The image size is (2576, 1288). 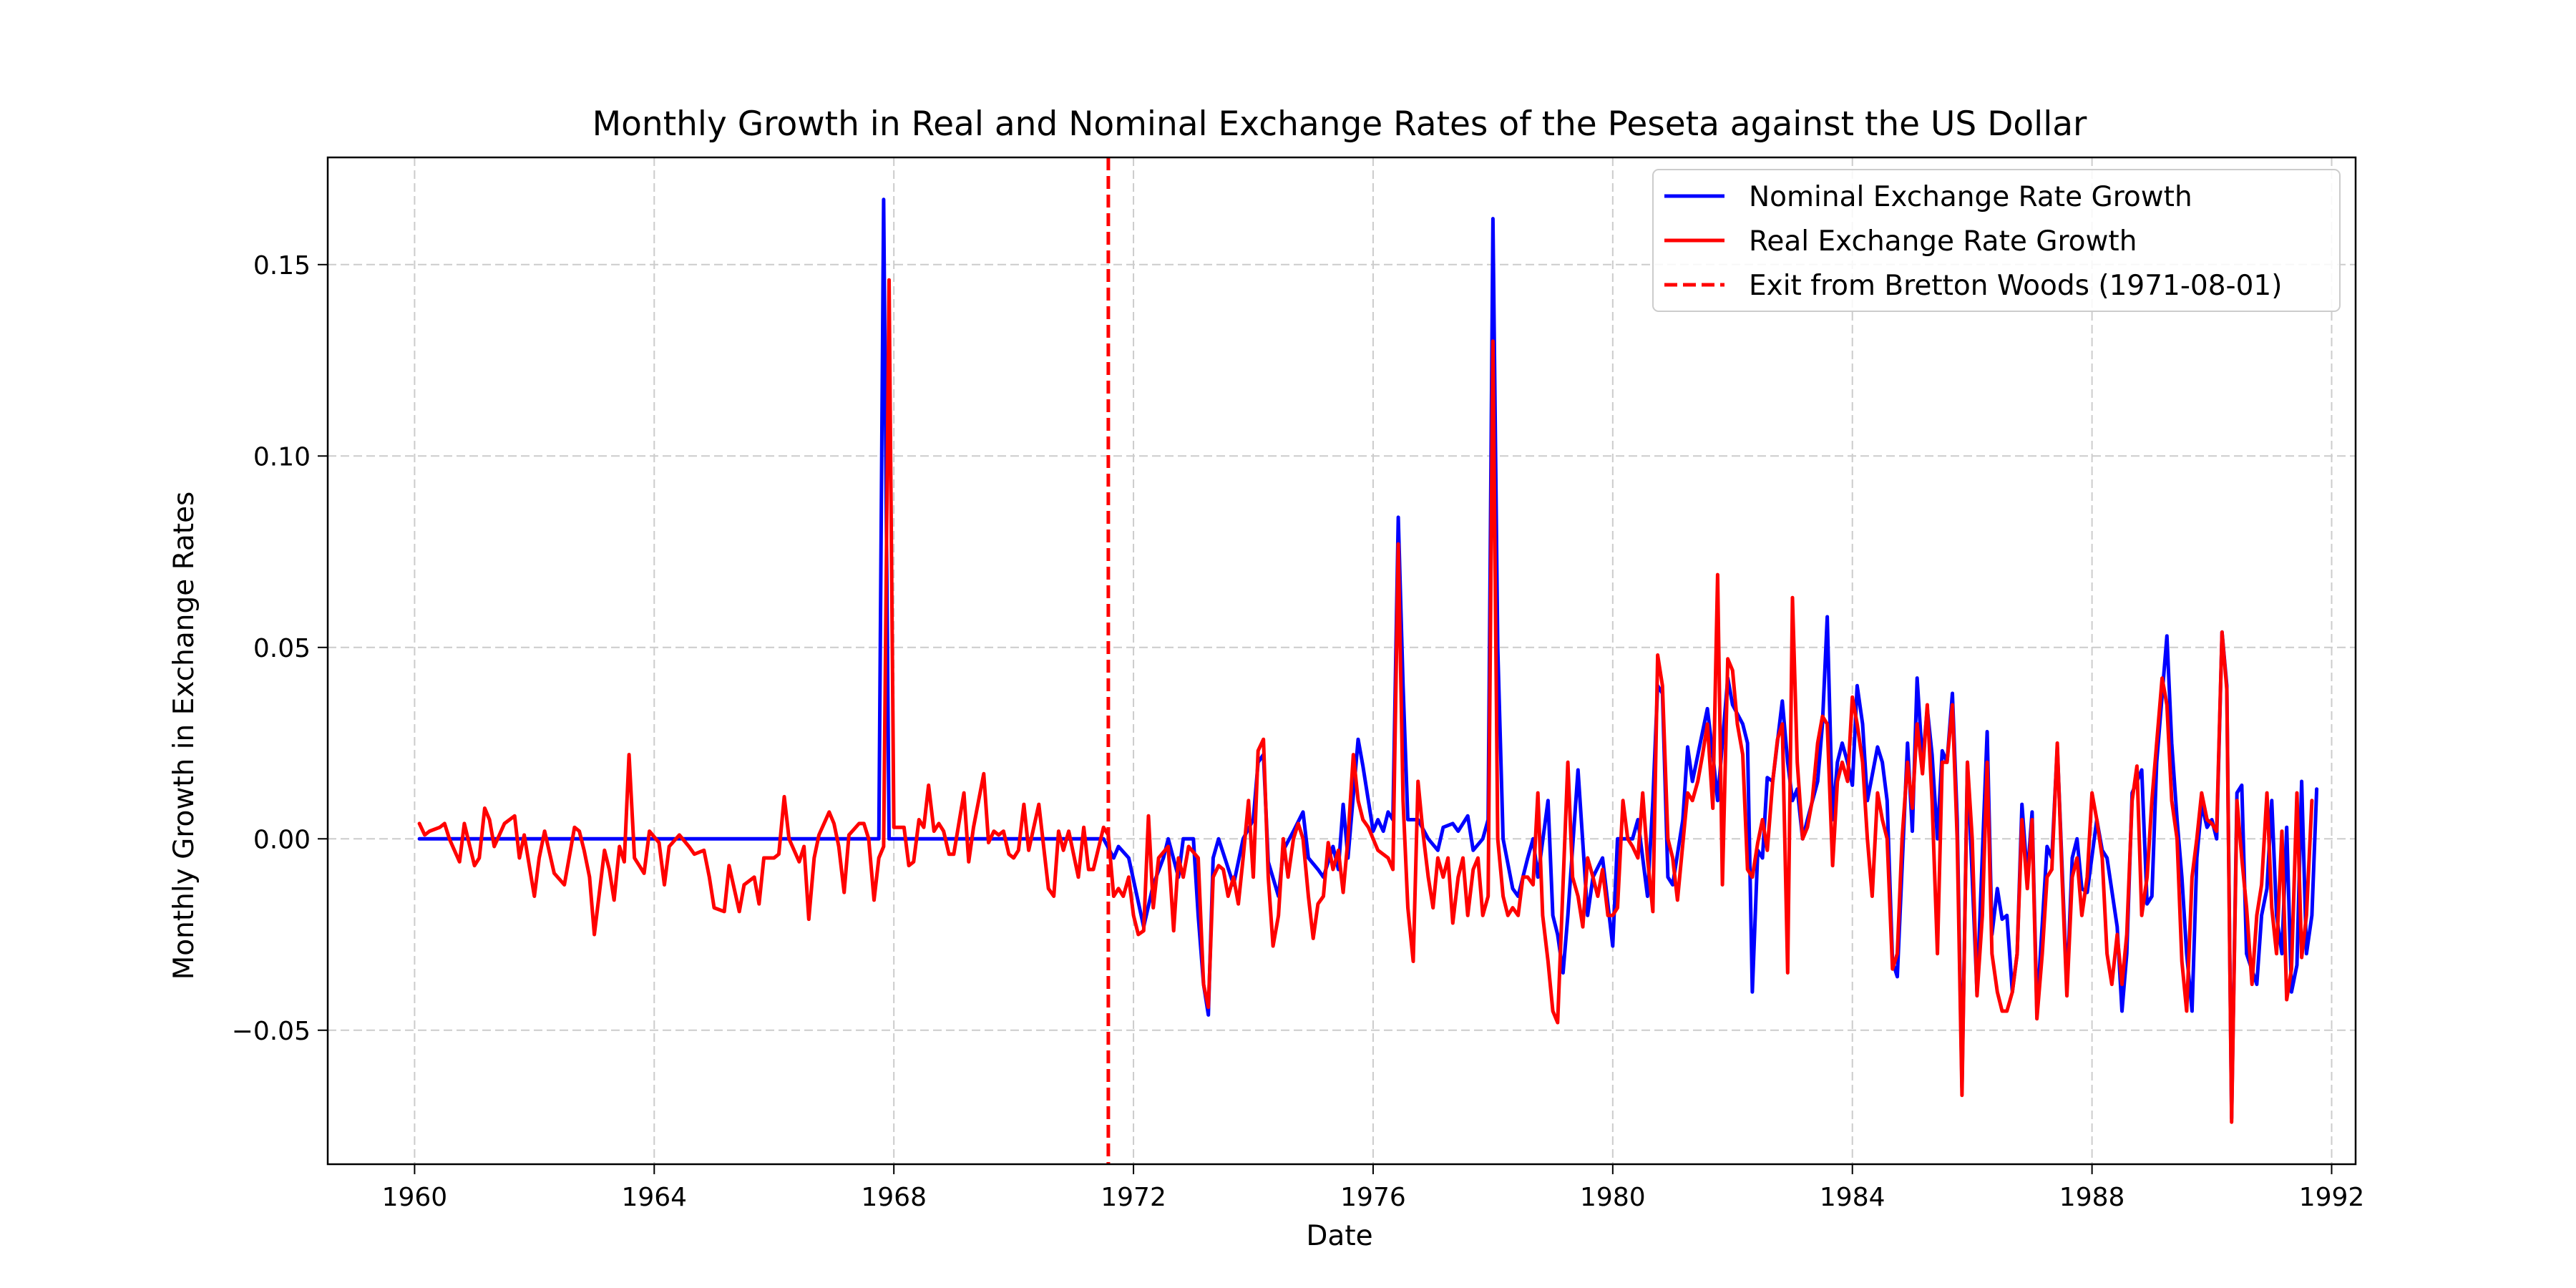 I want to click on x-tick-label: 1964, so click(x=654, y=1197).